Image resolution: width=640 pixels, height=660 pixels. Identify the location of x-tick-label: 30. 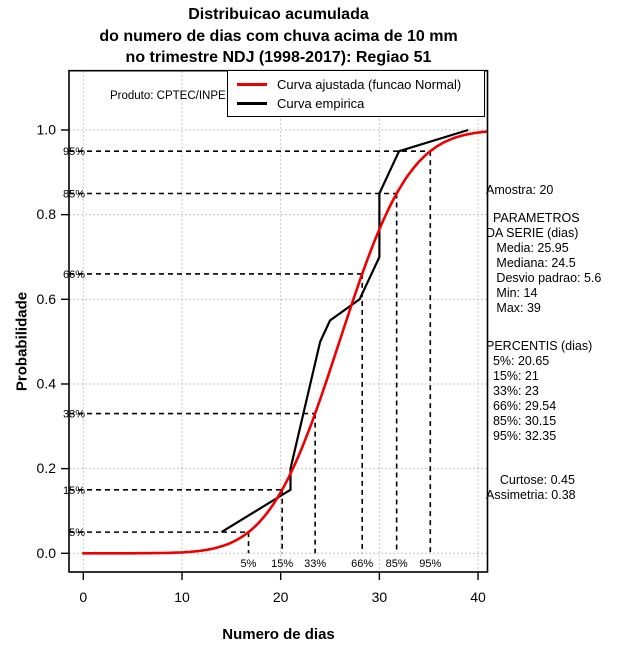
(380, 597).